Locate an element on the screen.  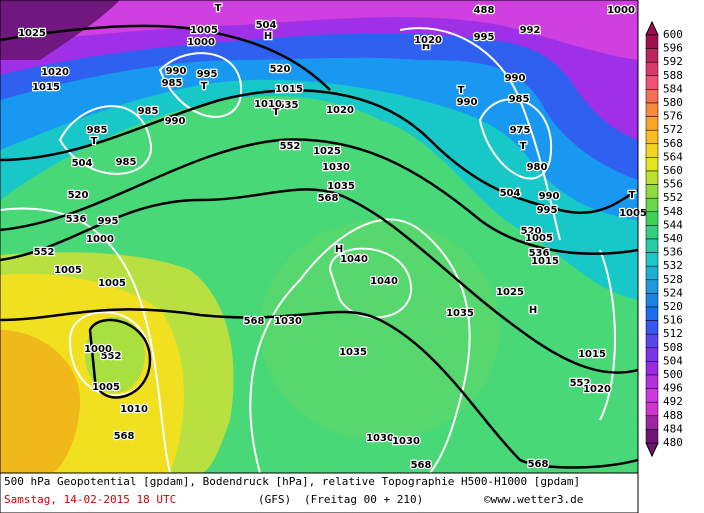
color-bar-label: 584 is located at coordinates (673, 88).